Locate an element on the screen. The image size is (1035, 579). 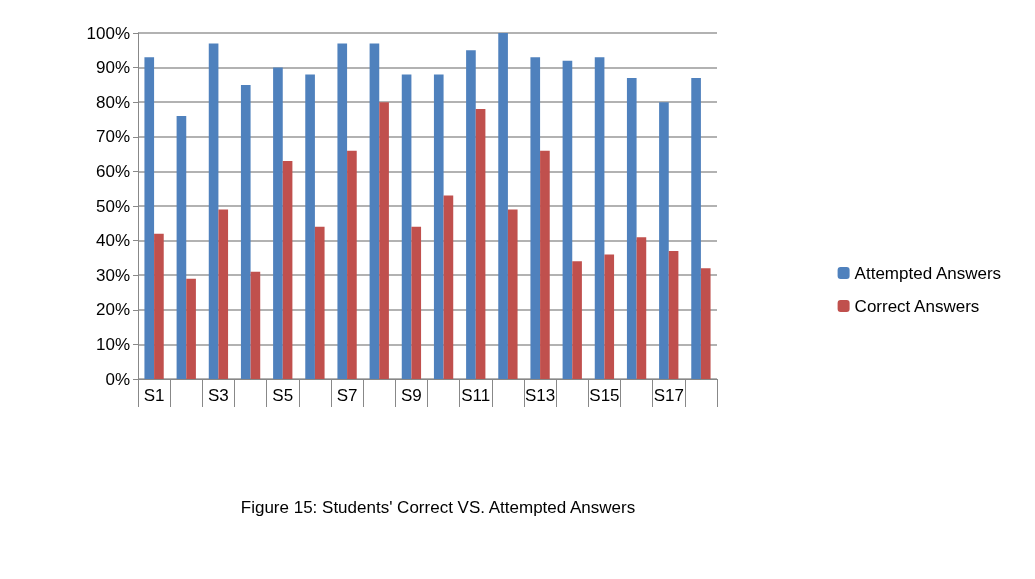
legend-label: Correct Answers is located at coordinates (917, 306).